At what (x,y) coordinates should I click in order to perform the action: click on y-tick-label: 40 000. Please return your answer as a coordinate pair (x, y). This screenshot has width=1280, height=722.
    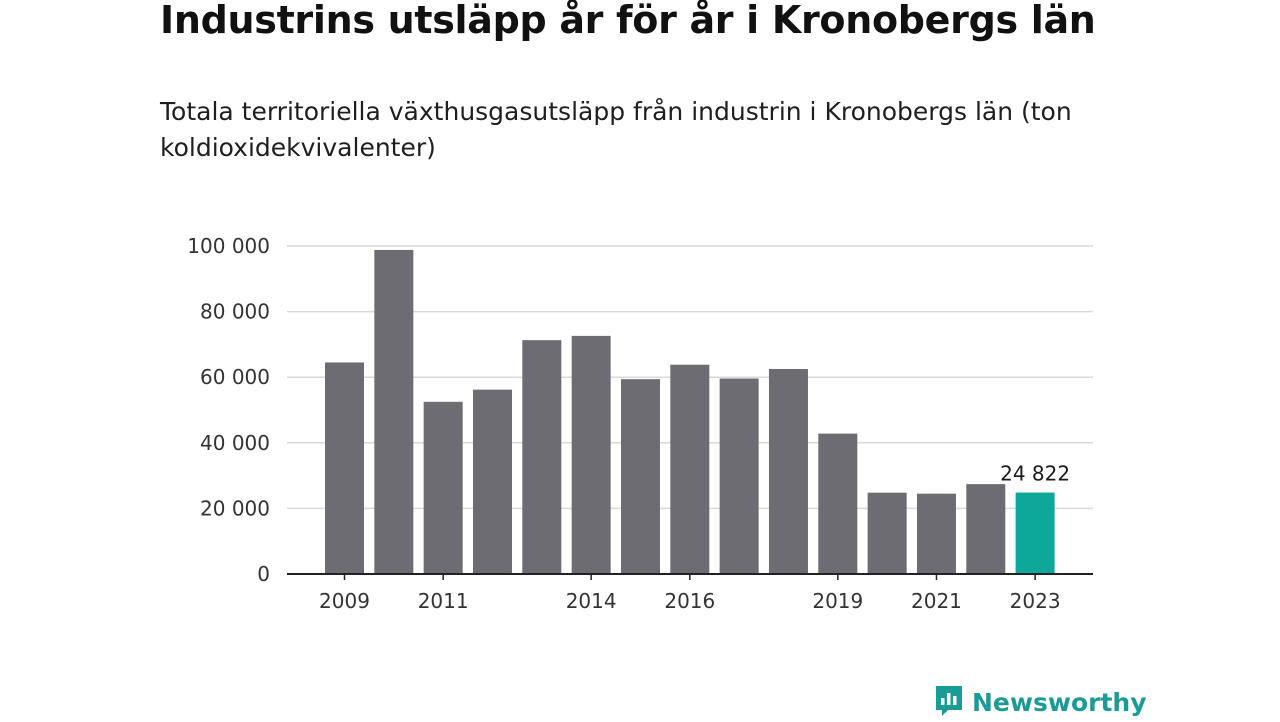
    Looking at the image, I should click on (235, 443).